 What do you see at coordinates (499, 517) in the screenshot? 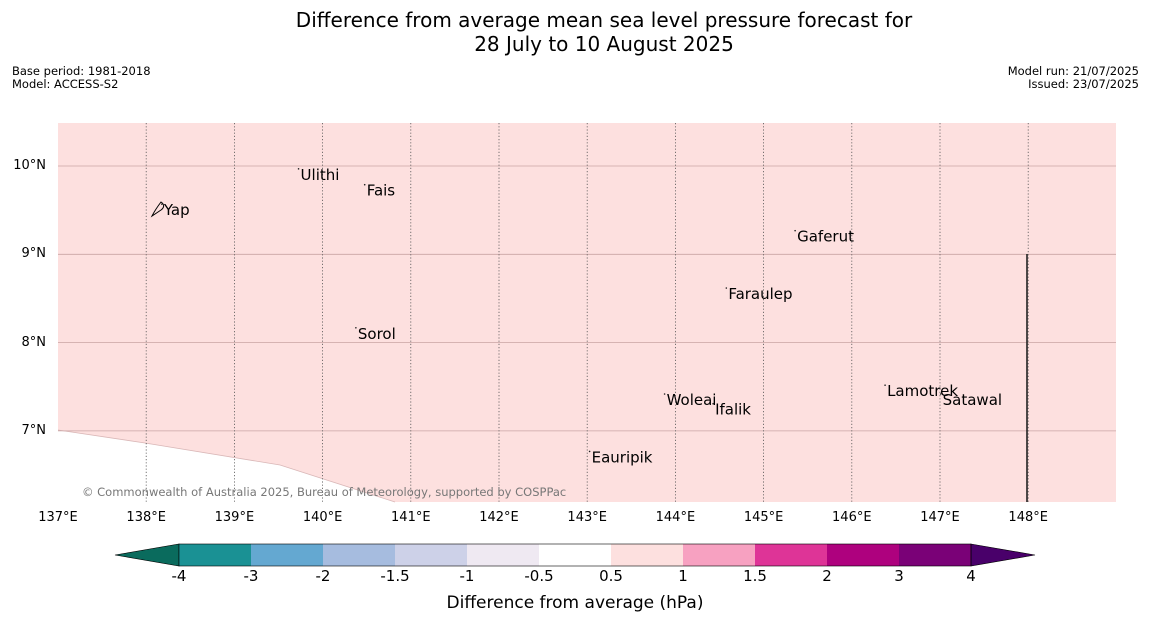
I see `longitude-label: 142°E` at bounding box center [499, 517].